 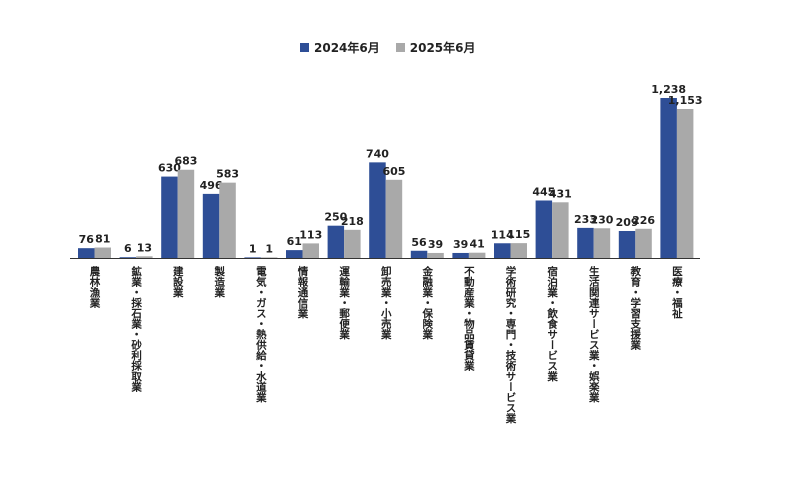 I want to click on data-label-2025-13: 226, so click(x=643, y=220).